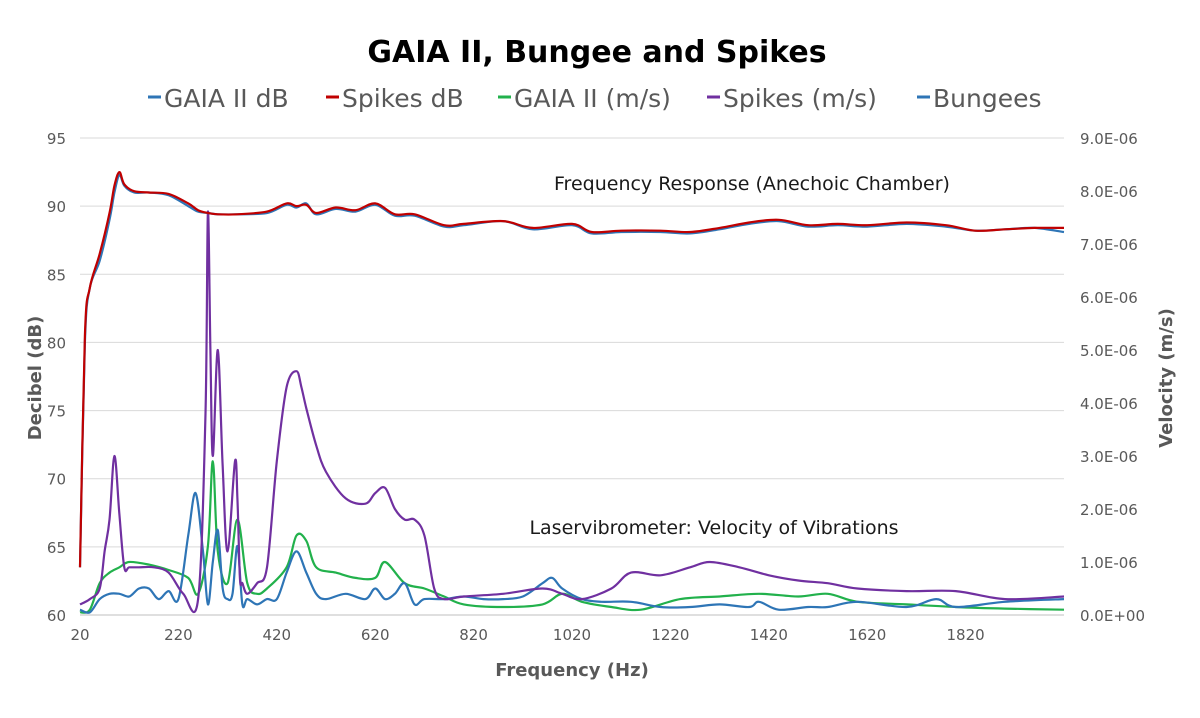  What do you see at coordinates (1109, 404) in the screenshot?
I see `y-right-tick-label: 4.0E-06` at bounding box center [1109, 404].